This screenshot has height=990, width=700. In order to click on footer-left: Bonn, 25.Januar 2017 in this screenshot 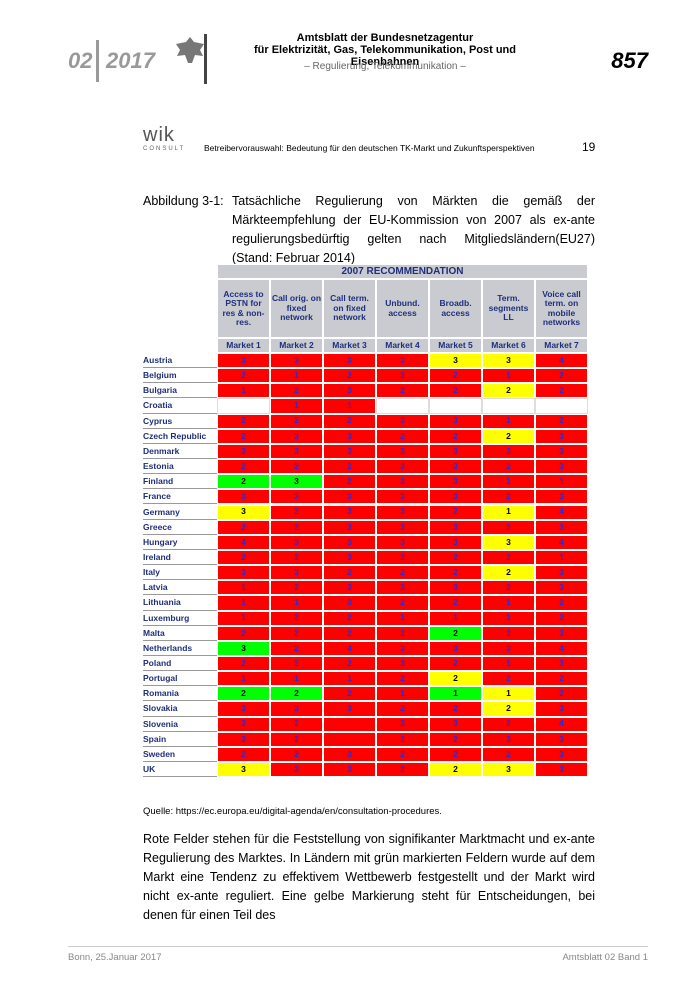, I will do `click(115, 957)`.